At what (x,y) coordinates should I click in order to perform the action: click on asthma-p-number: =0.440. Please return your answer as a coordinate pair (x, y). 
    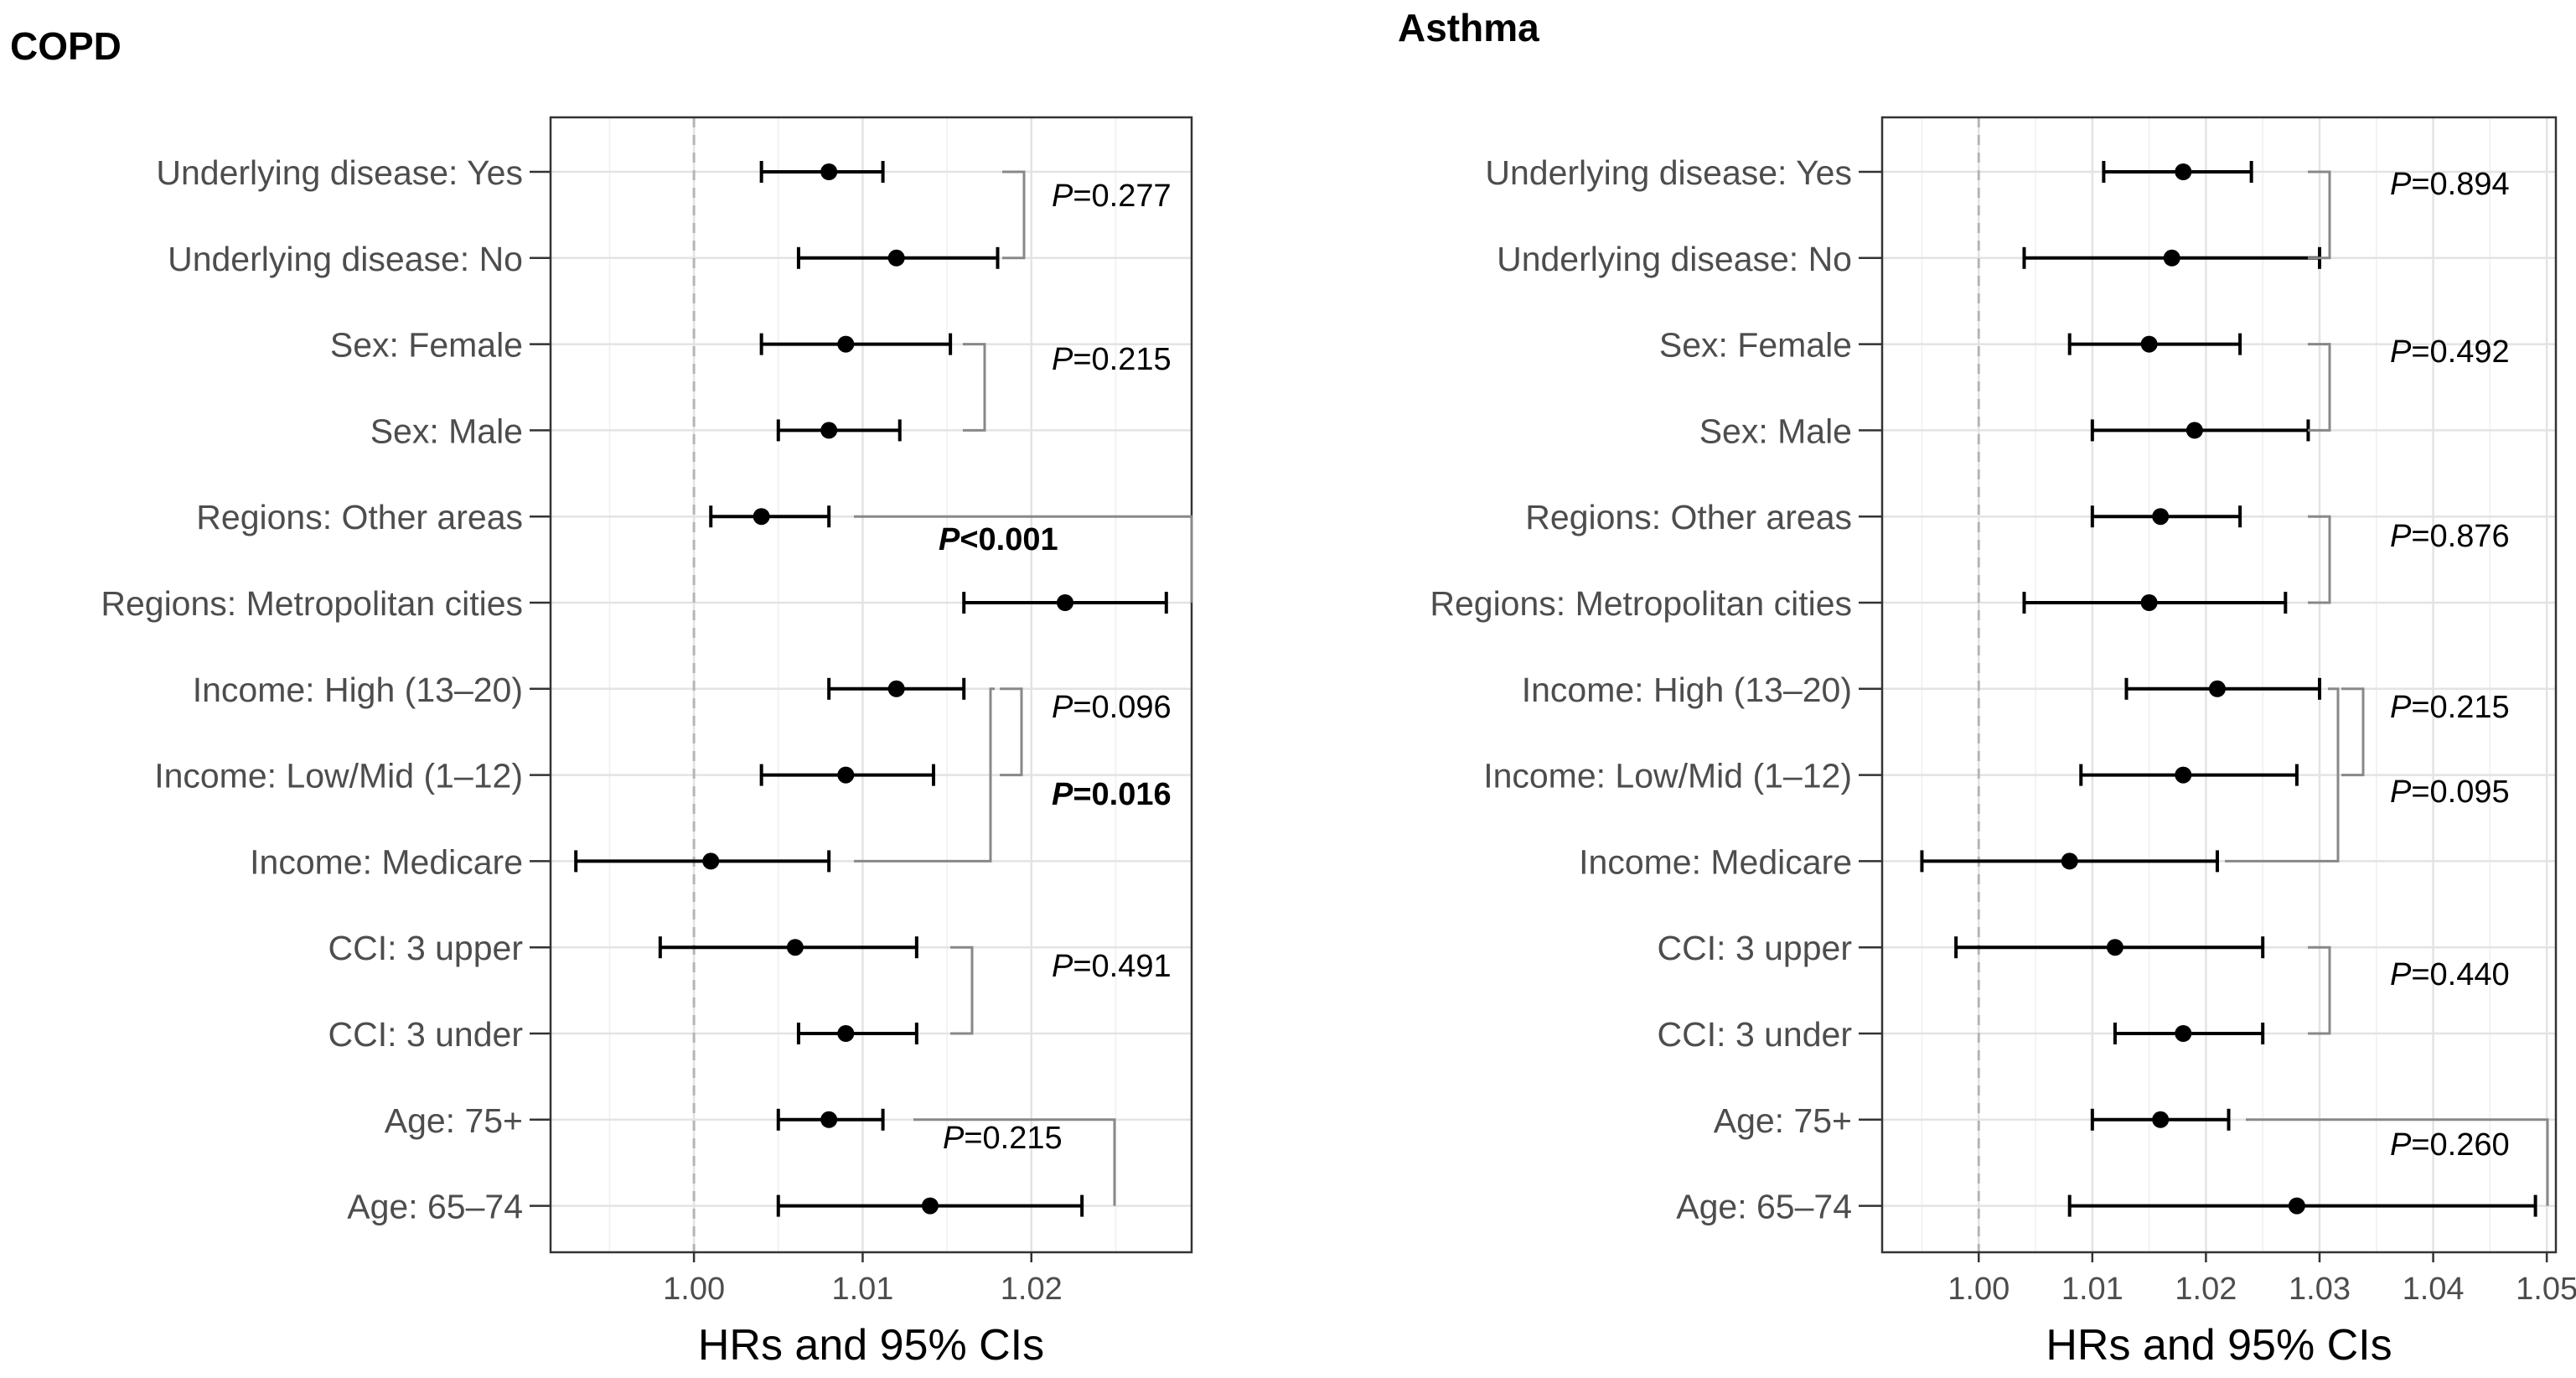
    Looking at the image, I should click on (2460, 975).